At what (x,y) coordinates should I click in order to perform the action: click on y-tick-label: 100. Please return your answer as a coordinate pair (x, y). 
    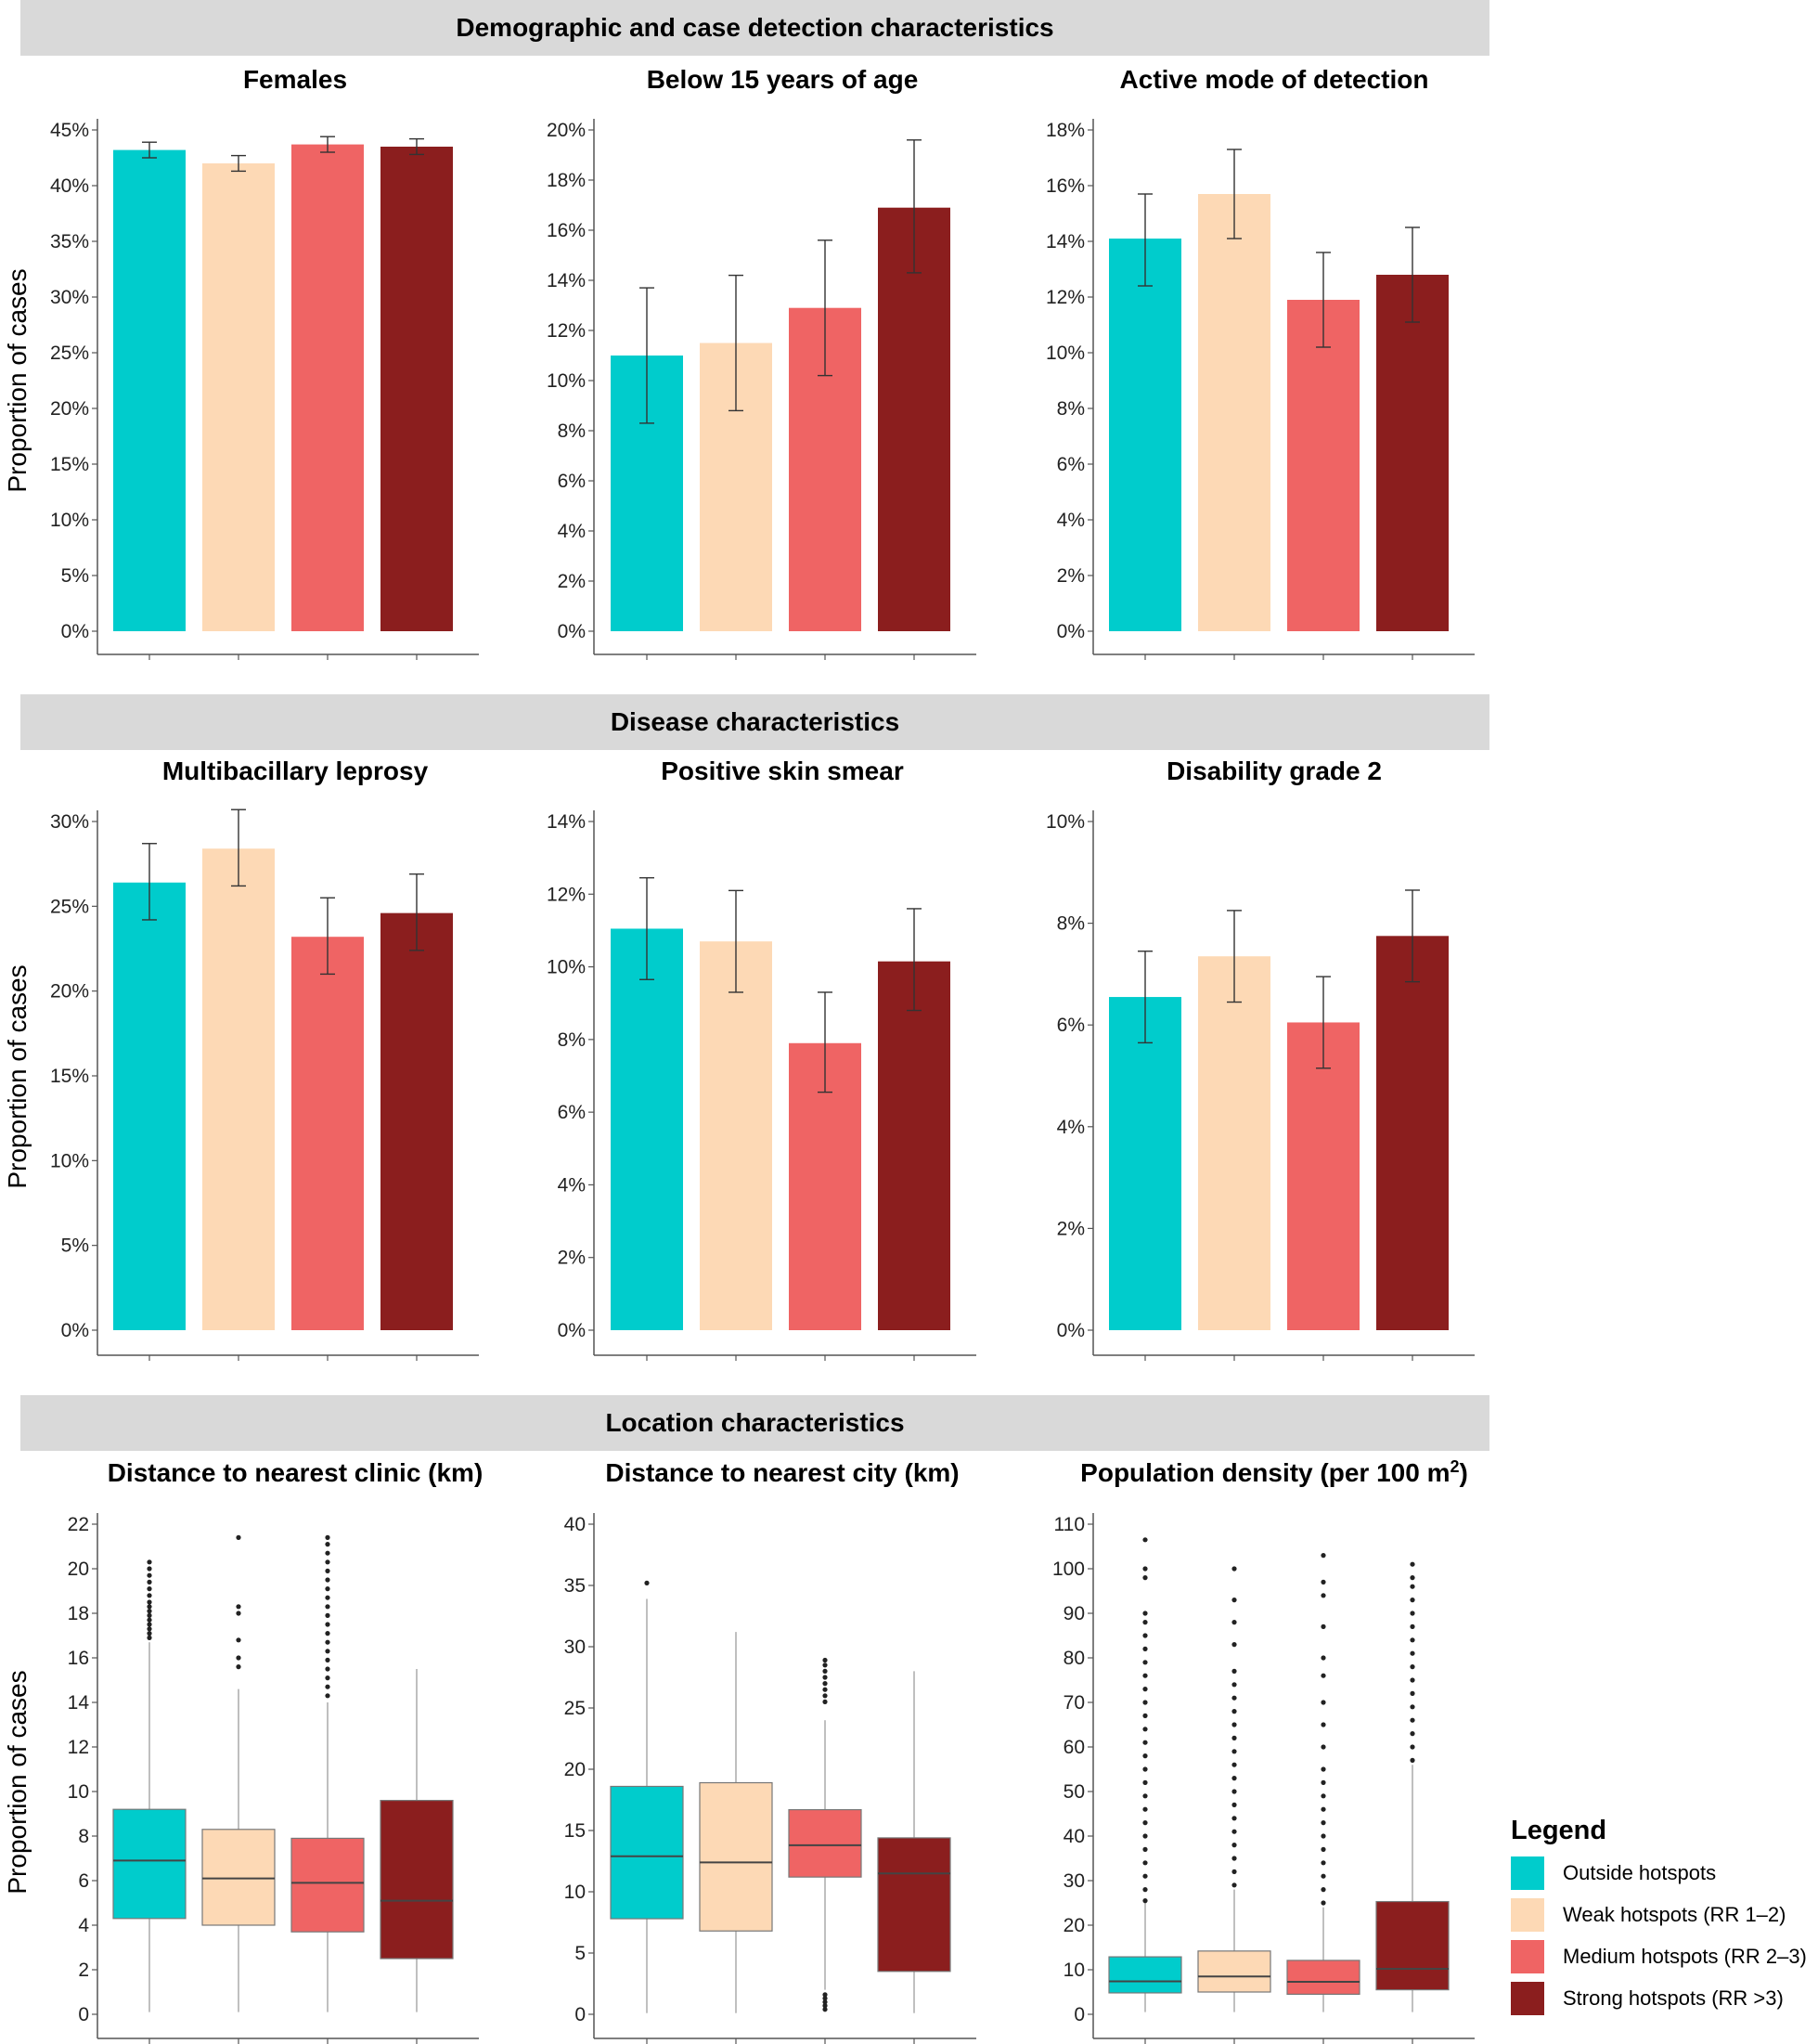
    Looking at the image, I should click on (1068, 1570).